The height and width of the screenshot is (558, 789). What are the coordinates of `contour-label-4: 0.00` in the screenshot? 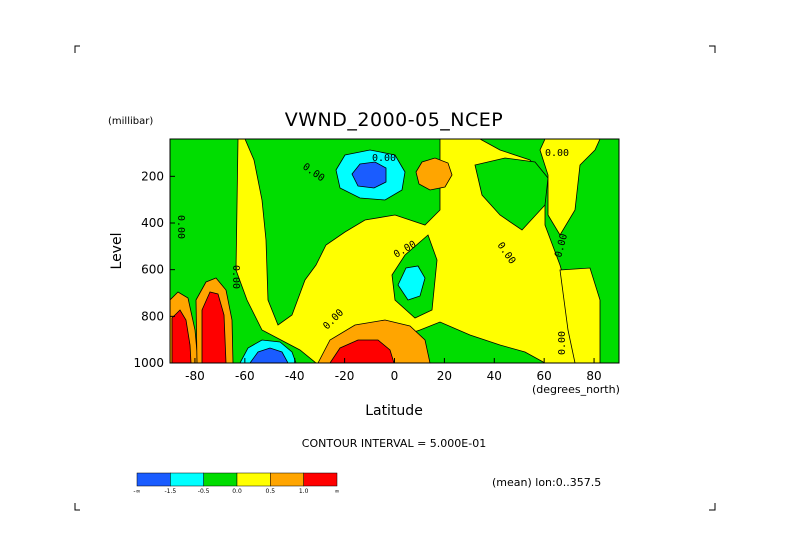 It's located at (180, 227).